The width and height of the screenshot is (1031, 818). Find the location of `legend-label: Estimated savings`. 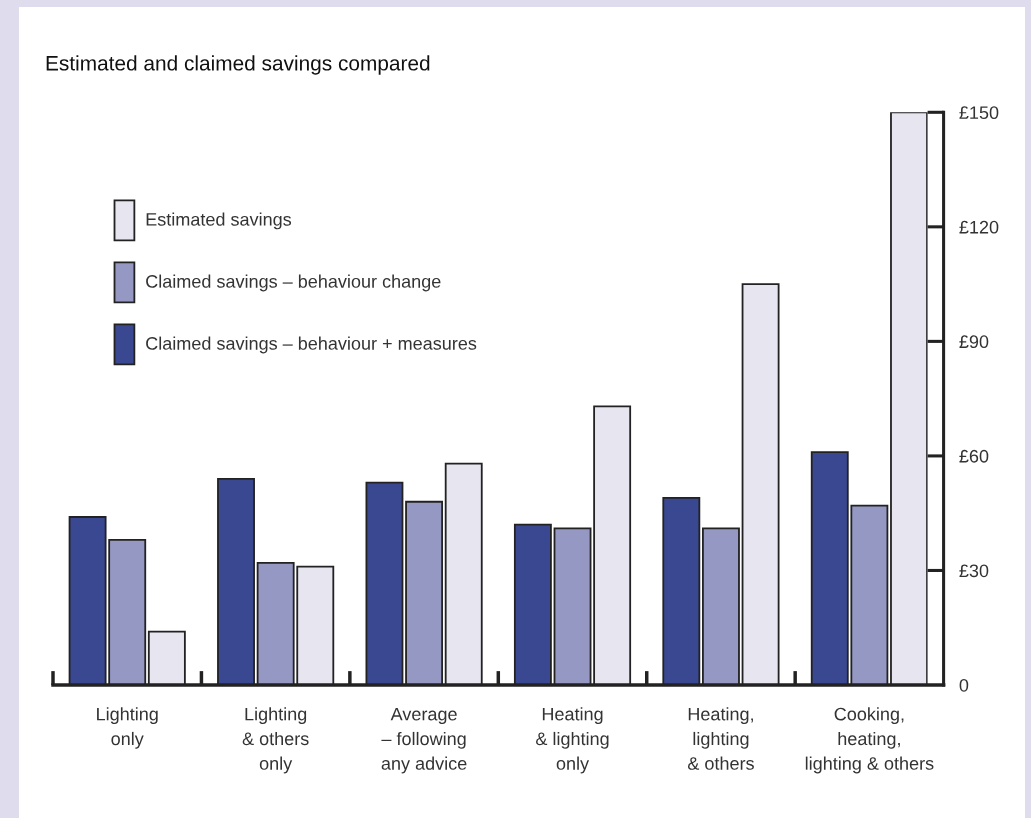

legend-label: Estimated savings is located at coordinates (219, 221).